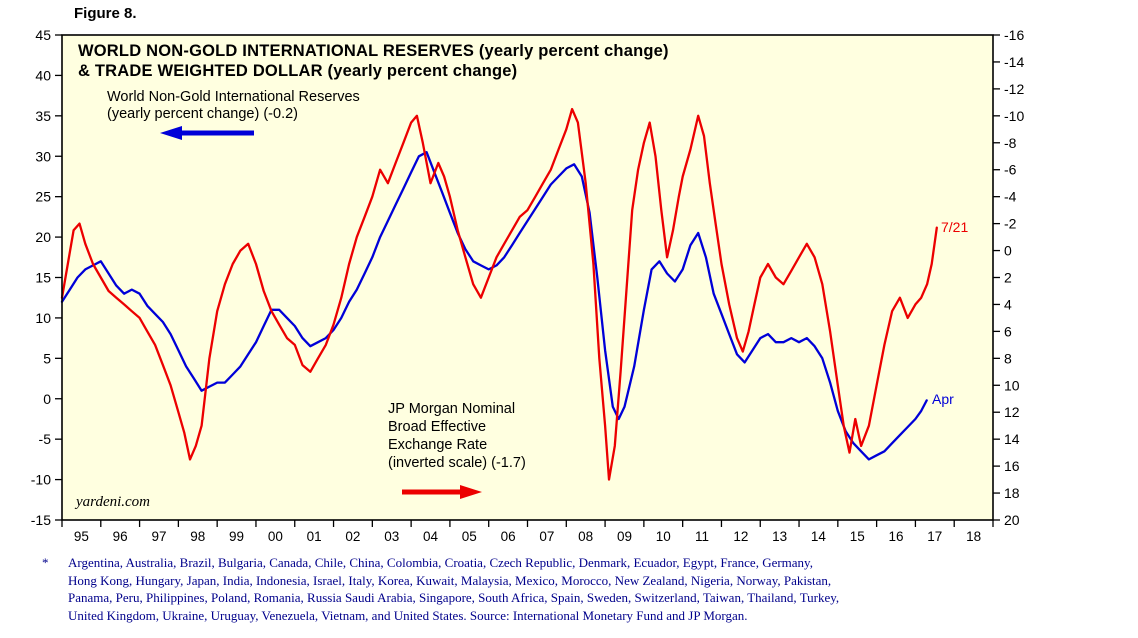  Describe the element at coordinates (457, 463) in the screenshot. I see `dollar-series-label-line4: (inverted scale) (-1.7)` at that location.